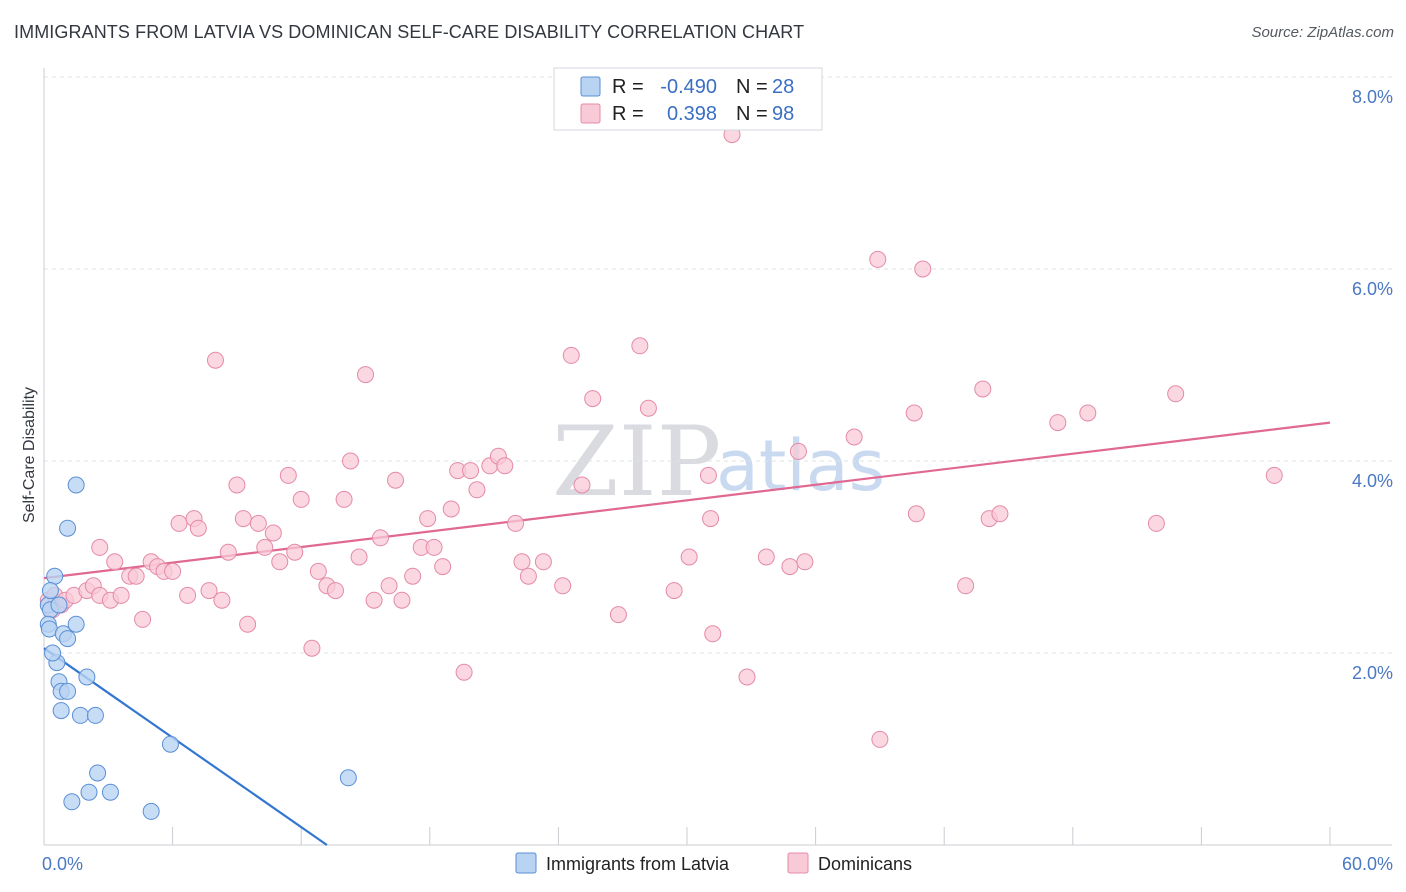  What do you see at coordinates (783, 87) in the screenshot?
I see `legend-n-value-latvia: 28` at bounding box center [783, 87].